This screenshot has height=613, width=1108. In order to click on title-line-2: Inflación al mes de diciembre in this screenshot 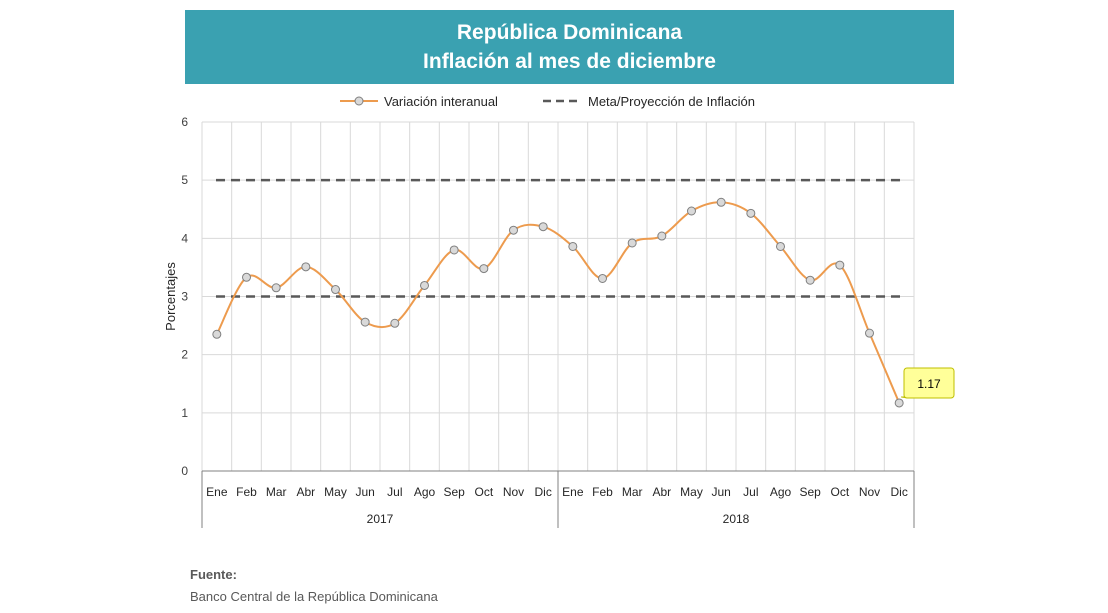, I will do `click(569, 61)`.